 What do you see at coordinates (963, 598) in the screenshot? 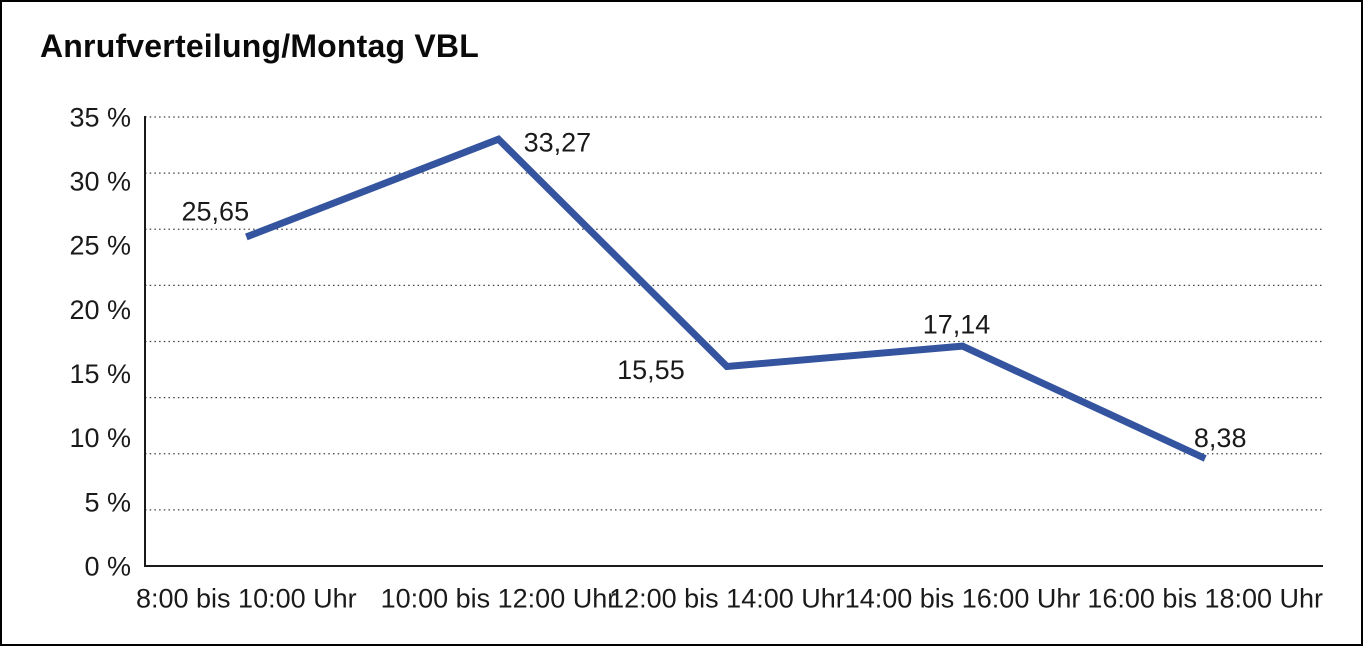
I see `x-category-label: 14:00 bis 16:00 Uhr` at bounding box center [963, 598].